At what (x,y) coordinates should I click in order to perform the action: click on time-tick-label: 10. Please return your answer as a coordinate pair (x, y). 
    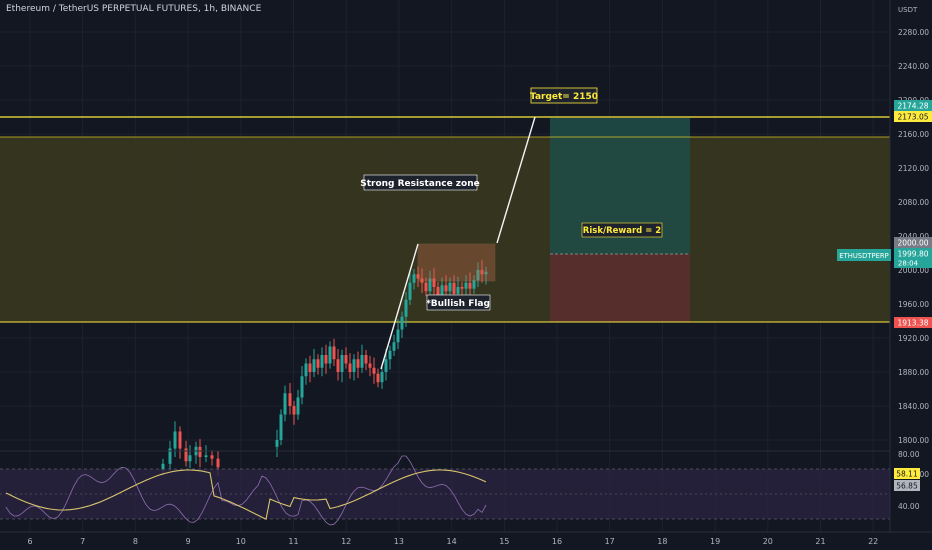
    Looking at the image, I should click on (241, 541).